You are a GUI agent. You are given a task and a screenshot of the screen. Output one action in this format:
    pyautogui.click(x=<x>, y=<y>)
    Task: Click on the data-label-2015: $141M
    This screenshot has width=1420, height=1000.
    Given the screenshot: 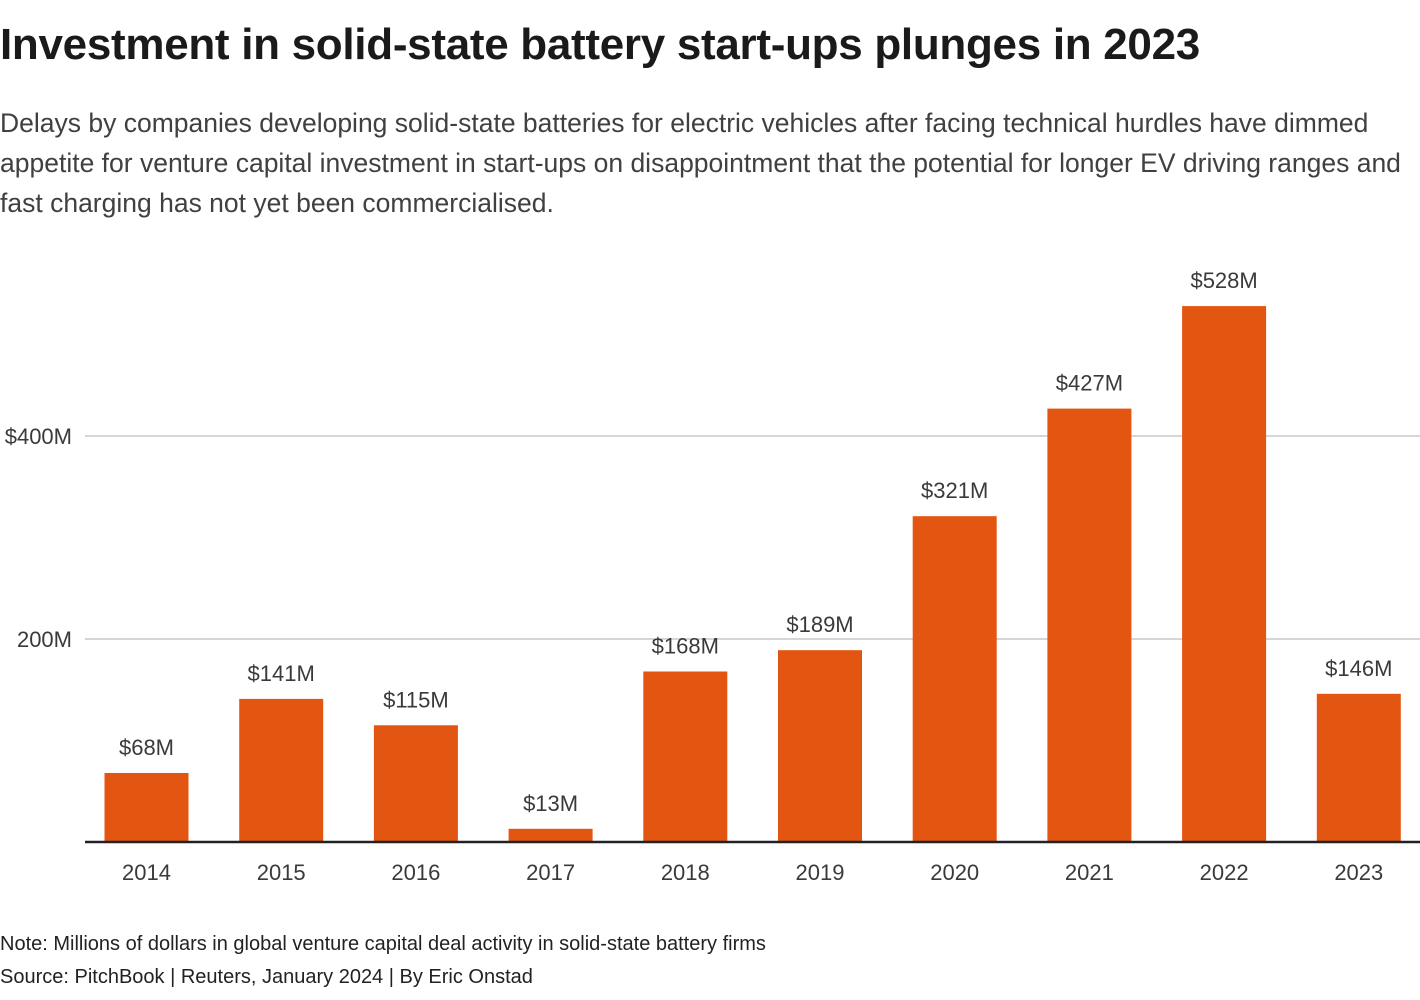 What is the action you would take?
    pyautogui.click(x=281, y=673)
    